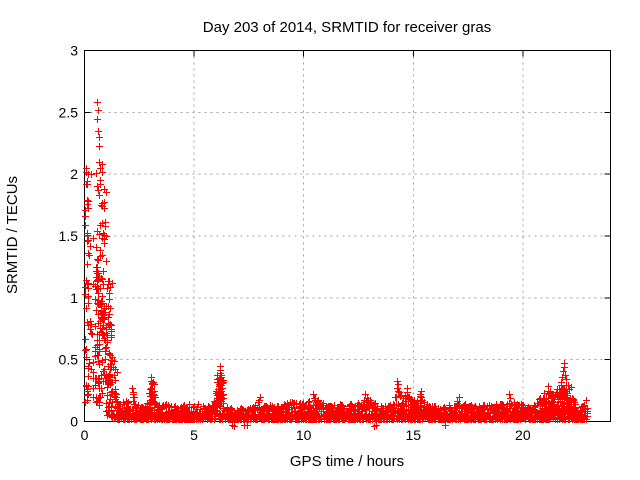  What do you see at coordinates (194, 435) in the screenshot?
I see `x-tick-label: 5` at bounding box center [194, 435].